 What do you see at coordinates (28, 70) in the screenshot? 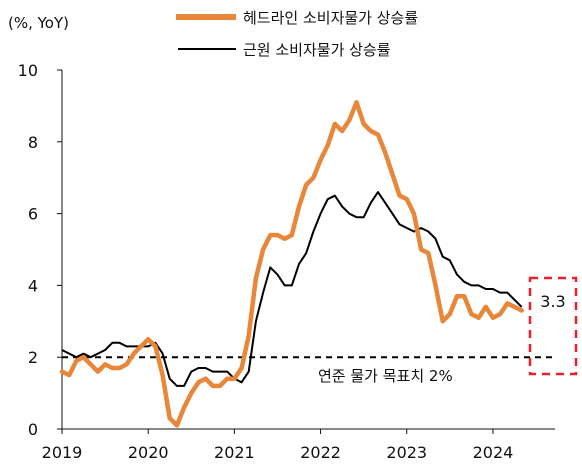
I see `y-tick-label: 10` at bounding box center [28, 70].